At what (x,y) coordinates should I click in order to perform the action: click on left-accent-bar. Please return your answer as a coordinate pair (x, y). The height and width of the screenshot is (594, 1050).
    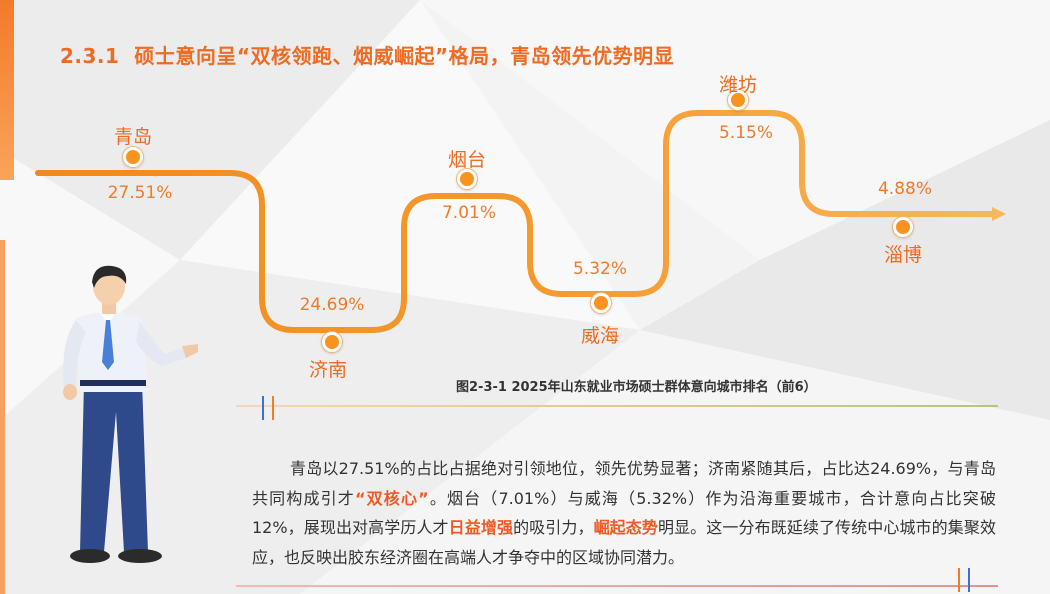
    Looking at the image, I should click on (7, 90).